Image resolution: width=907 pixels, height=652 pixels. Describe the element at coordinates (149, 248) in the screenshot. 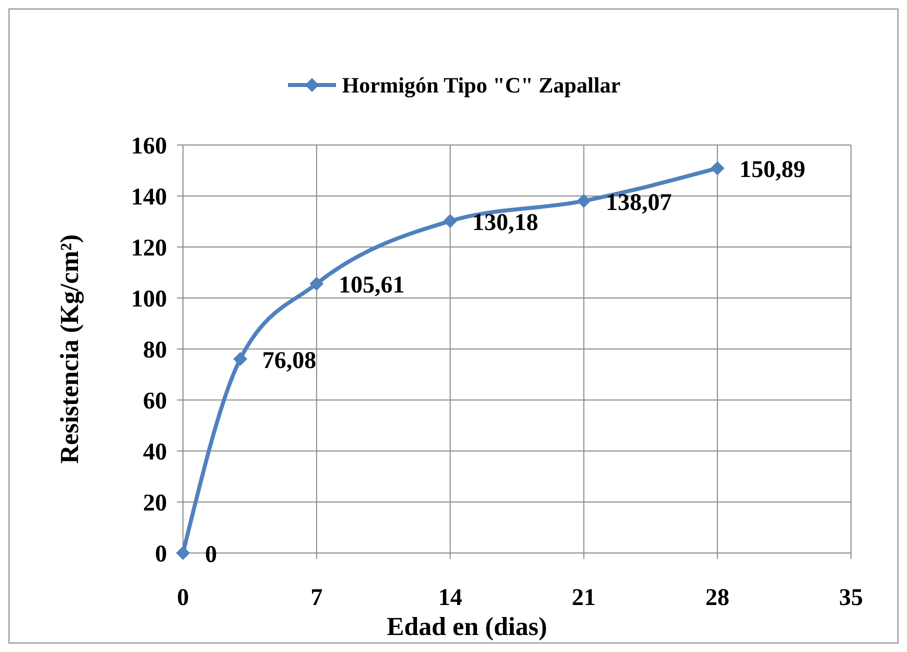

I see `y-tick-label: 120` at that location.